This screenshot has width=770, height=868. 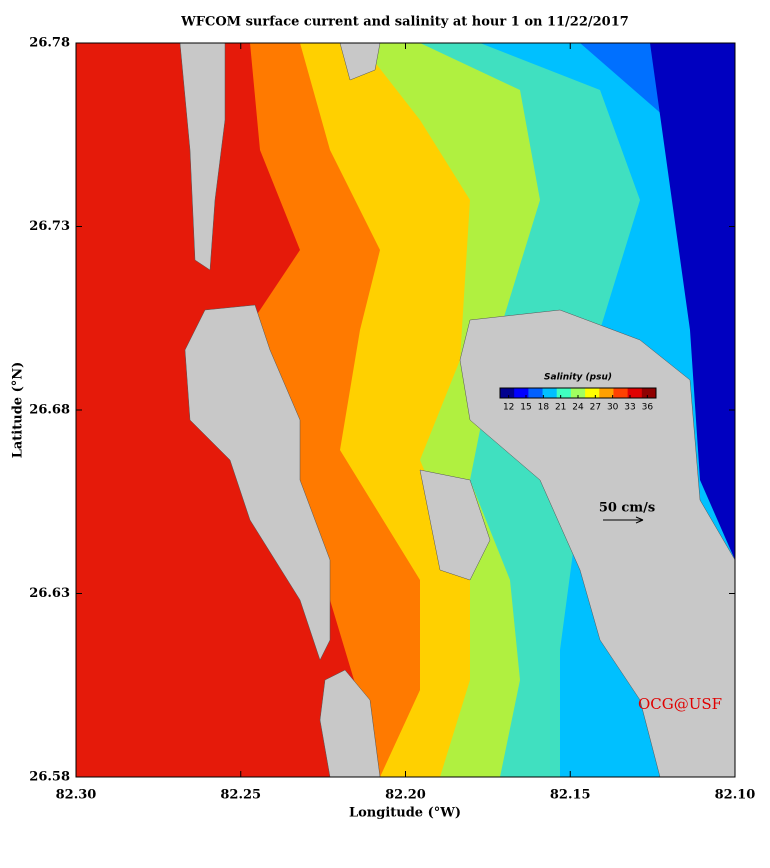 What do you see at coordinates (627, 508) in the screenshot?
I see `scale-label: 50 cm/s` at bounding box center [627, 508].